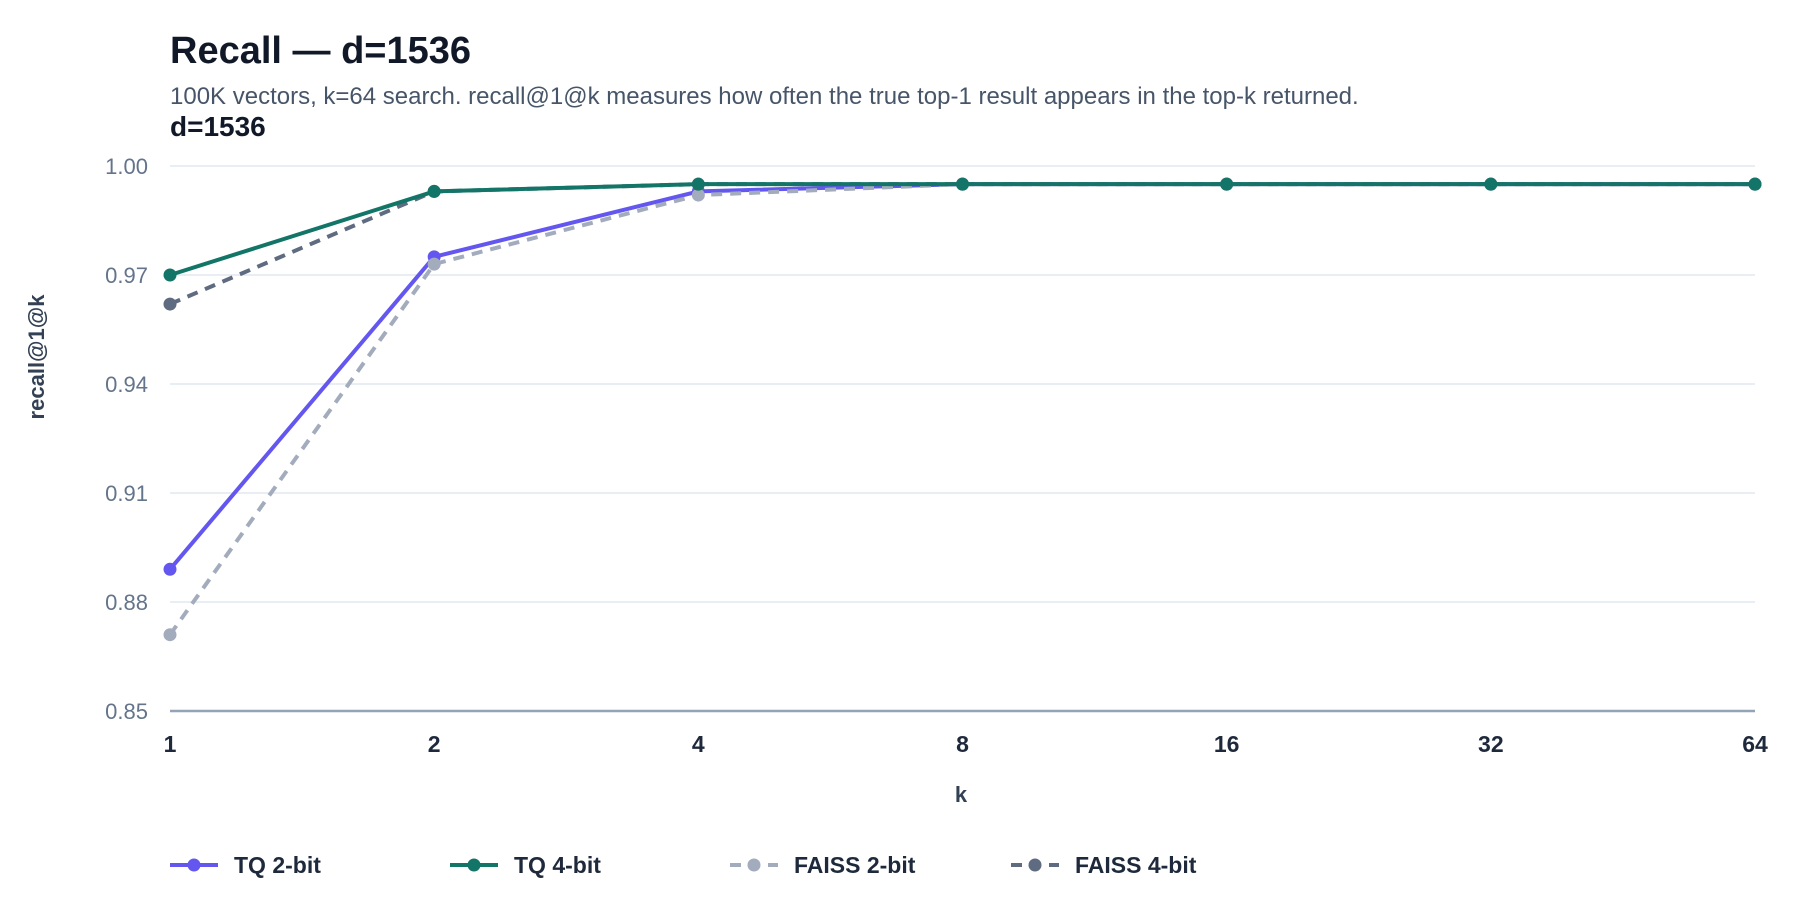 The height and width of the screenshot is (920, 1800). I want to click on data-point-faiss-4-bit, so click(170, 304).